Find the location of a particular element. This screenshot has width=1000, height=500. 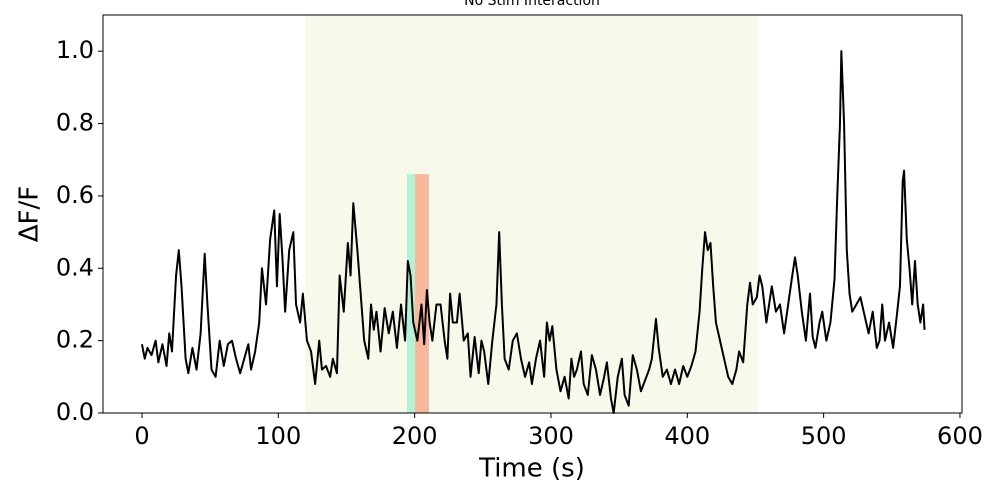

x-tick-label: 500 is located at coordinates (824, 436).